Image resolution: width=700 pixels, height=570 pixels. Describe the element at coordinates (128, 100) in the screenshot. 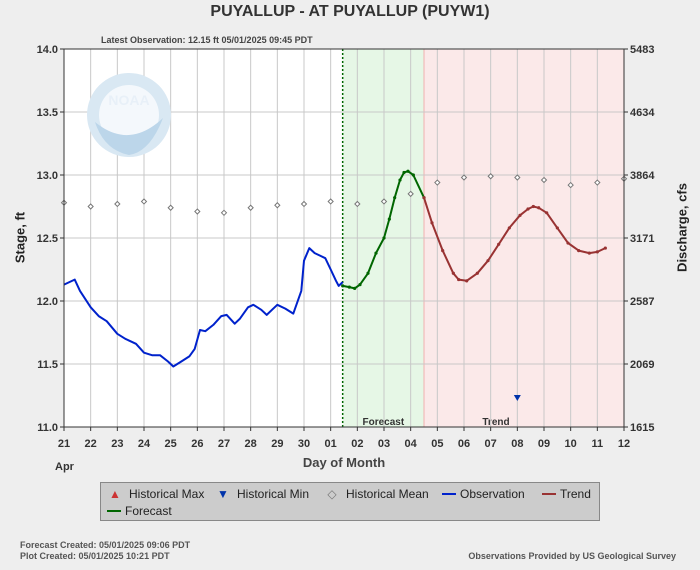

I see `noaa-wordmark: NOAA` at that location.